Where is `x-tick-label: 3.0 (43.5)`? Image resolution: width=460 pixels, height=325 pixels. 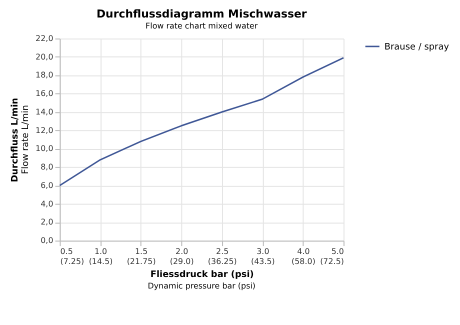
x-tick-label: 3.0 (43.5) is located at coordinates (262, 256).